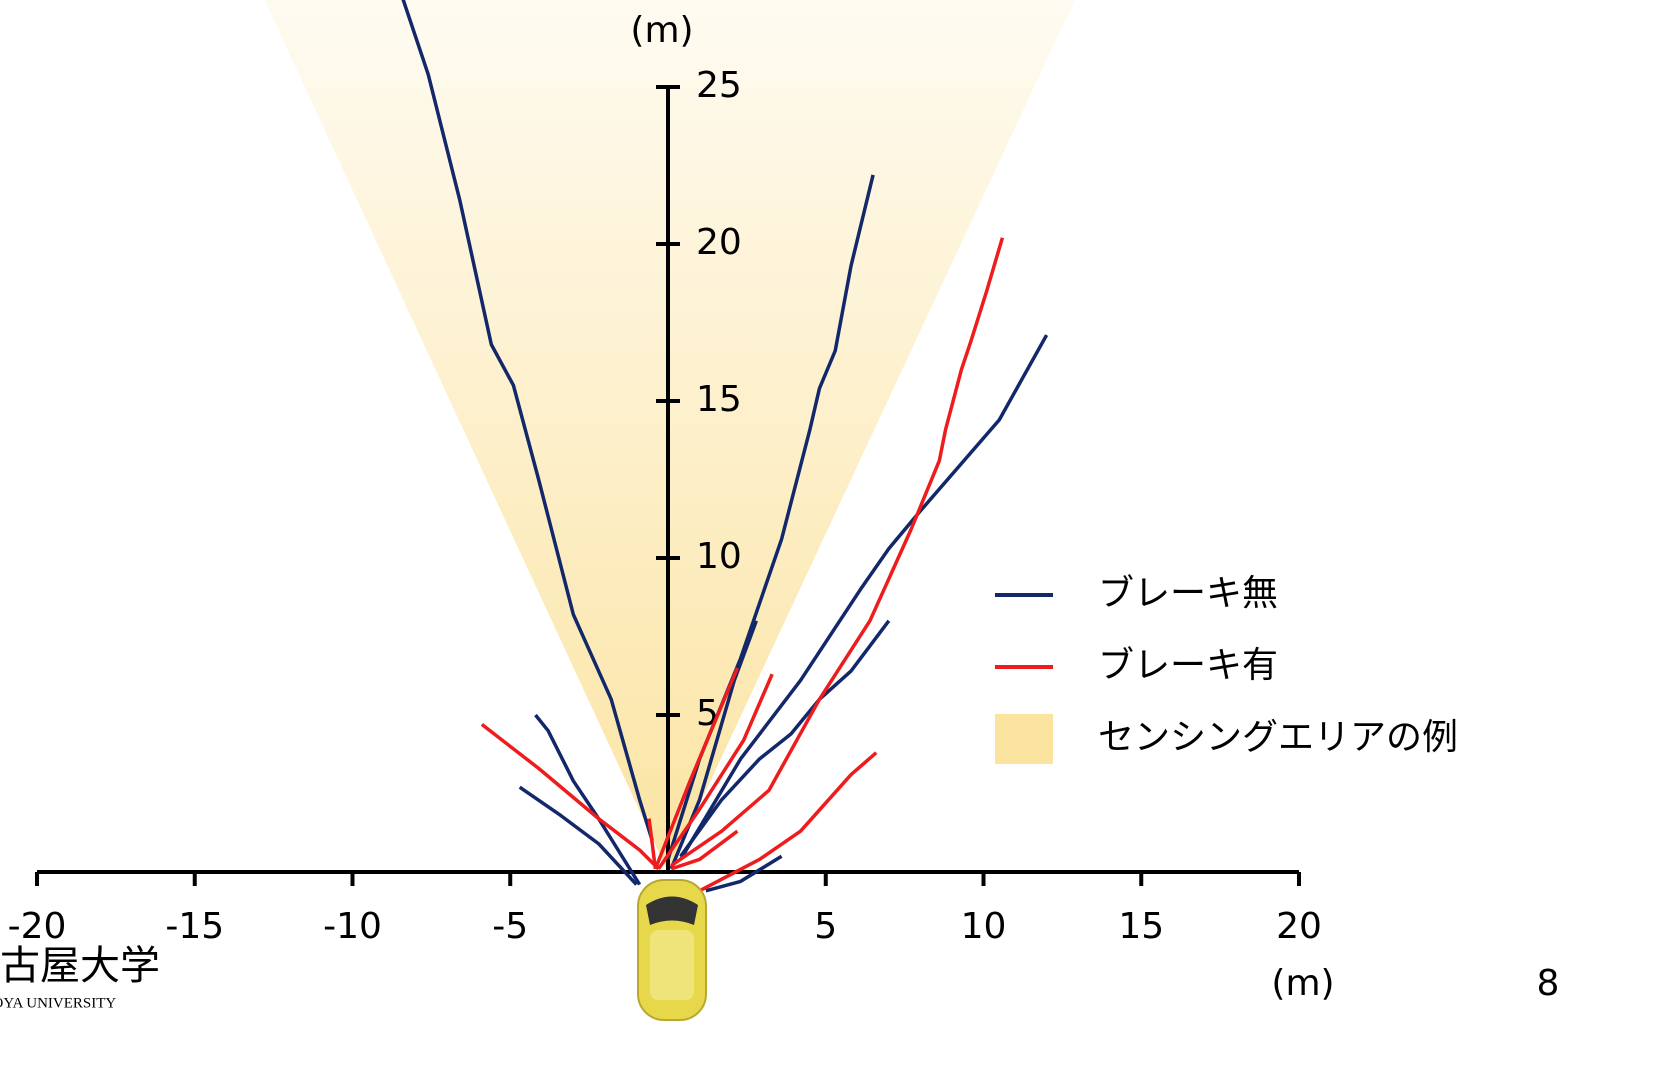 The image size is (1653, 1076). I want to click on x-tick-label: 5, so click(825, 926).